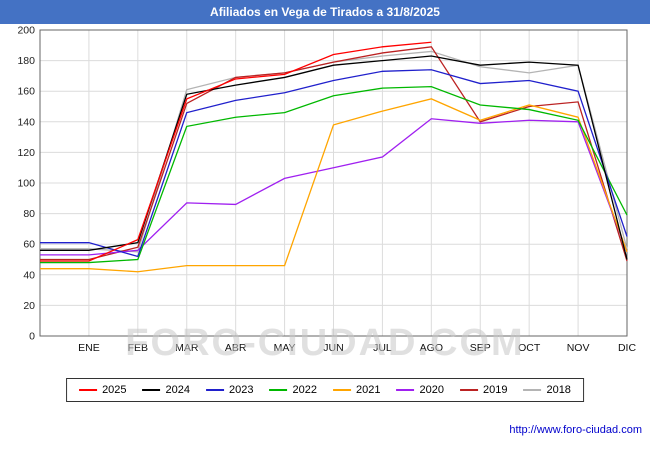 This screenshot has width=650, height=450. I want to click on svg-text: JUN, so click(333, 348).